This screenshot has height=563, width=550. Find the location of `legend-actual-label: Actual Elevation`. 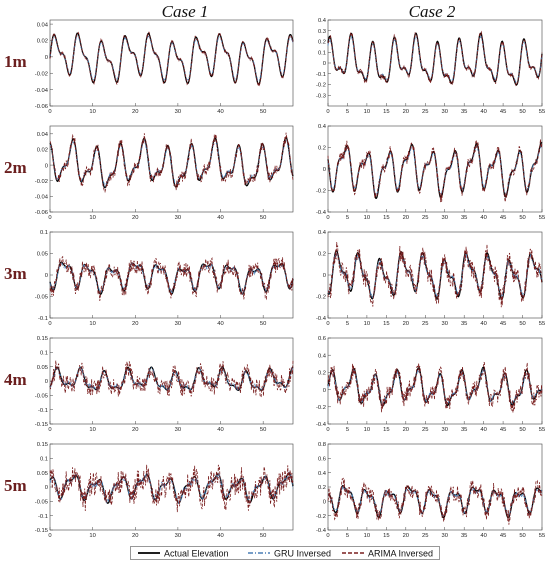

legend-actual-label: Actual Elevation is located at coordinates (196, 554).